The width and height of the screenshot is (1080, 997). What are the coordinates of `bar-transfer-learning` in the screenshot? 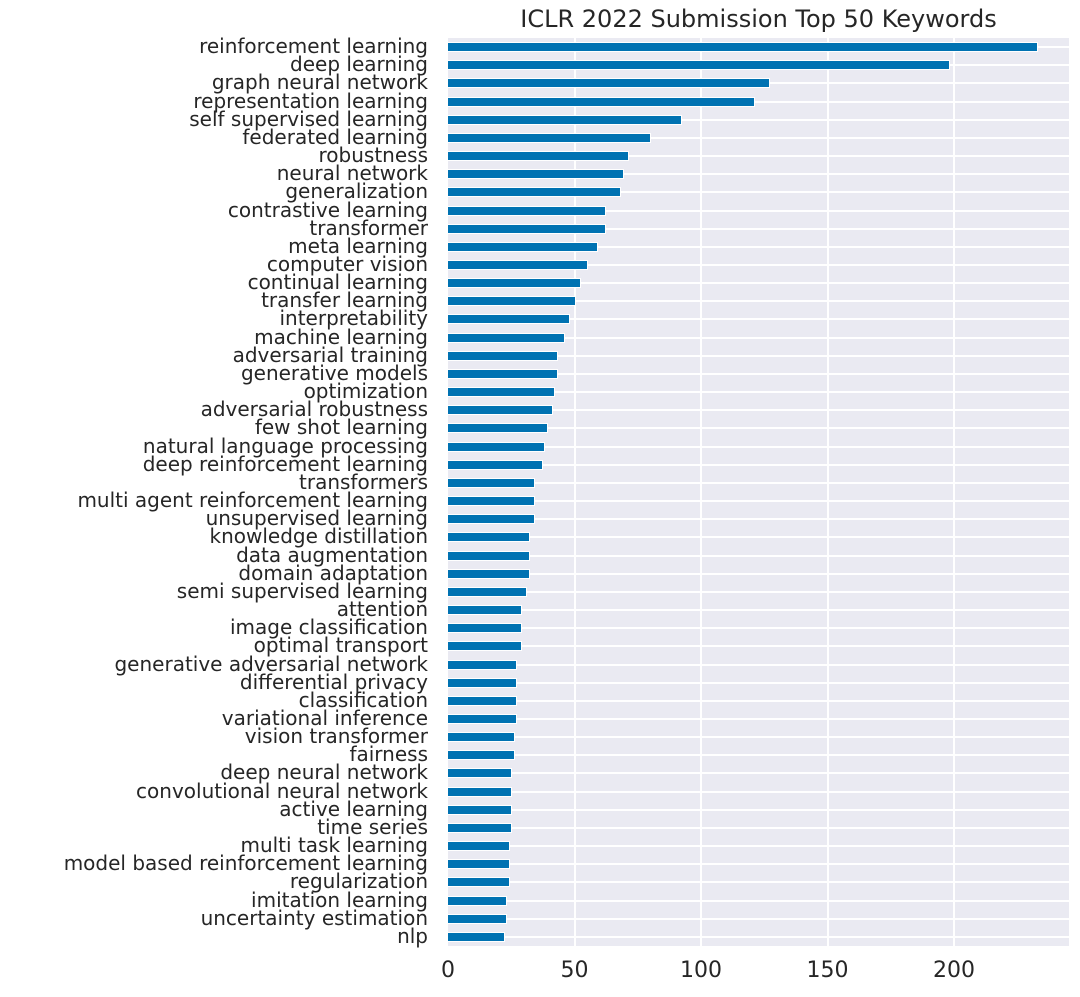 It's located at (511, 301).